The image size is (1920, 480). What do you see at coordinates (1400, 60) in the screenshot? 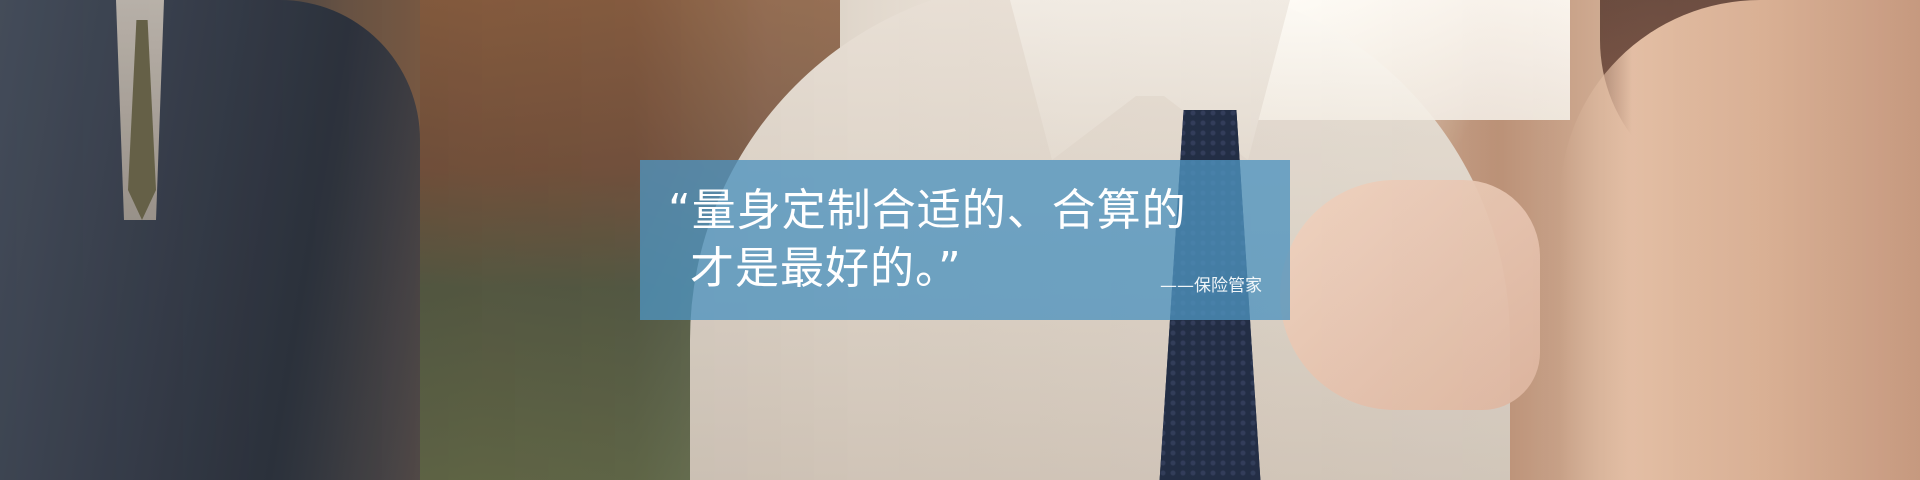
I see `background-photo-window` at bounding box center [1400, 60].